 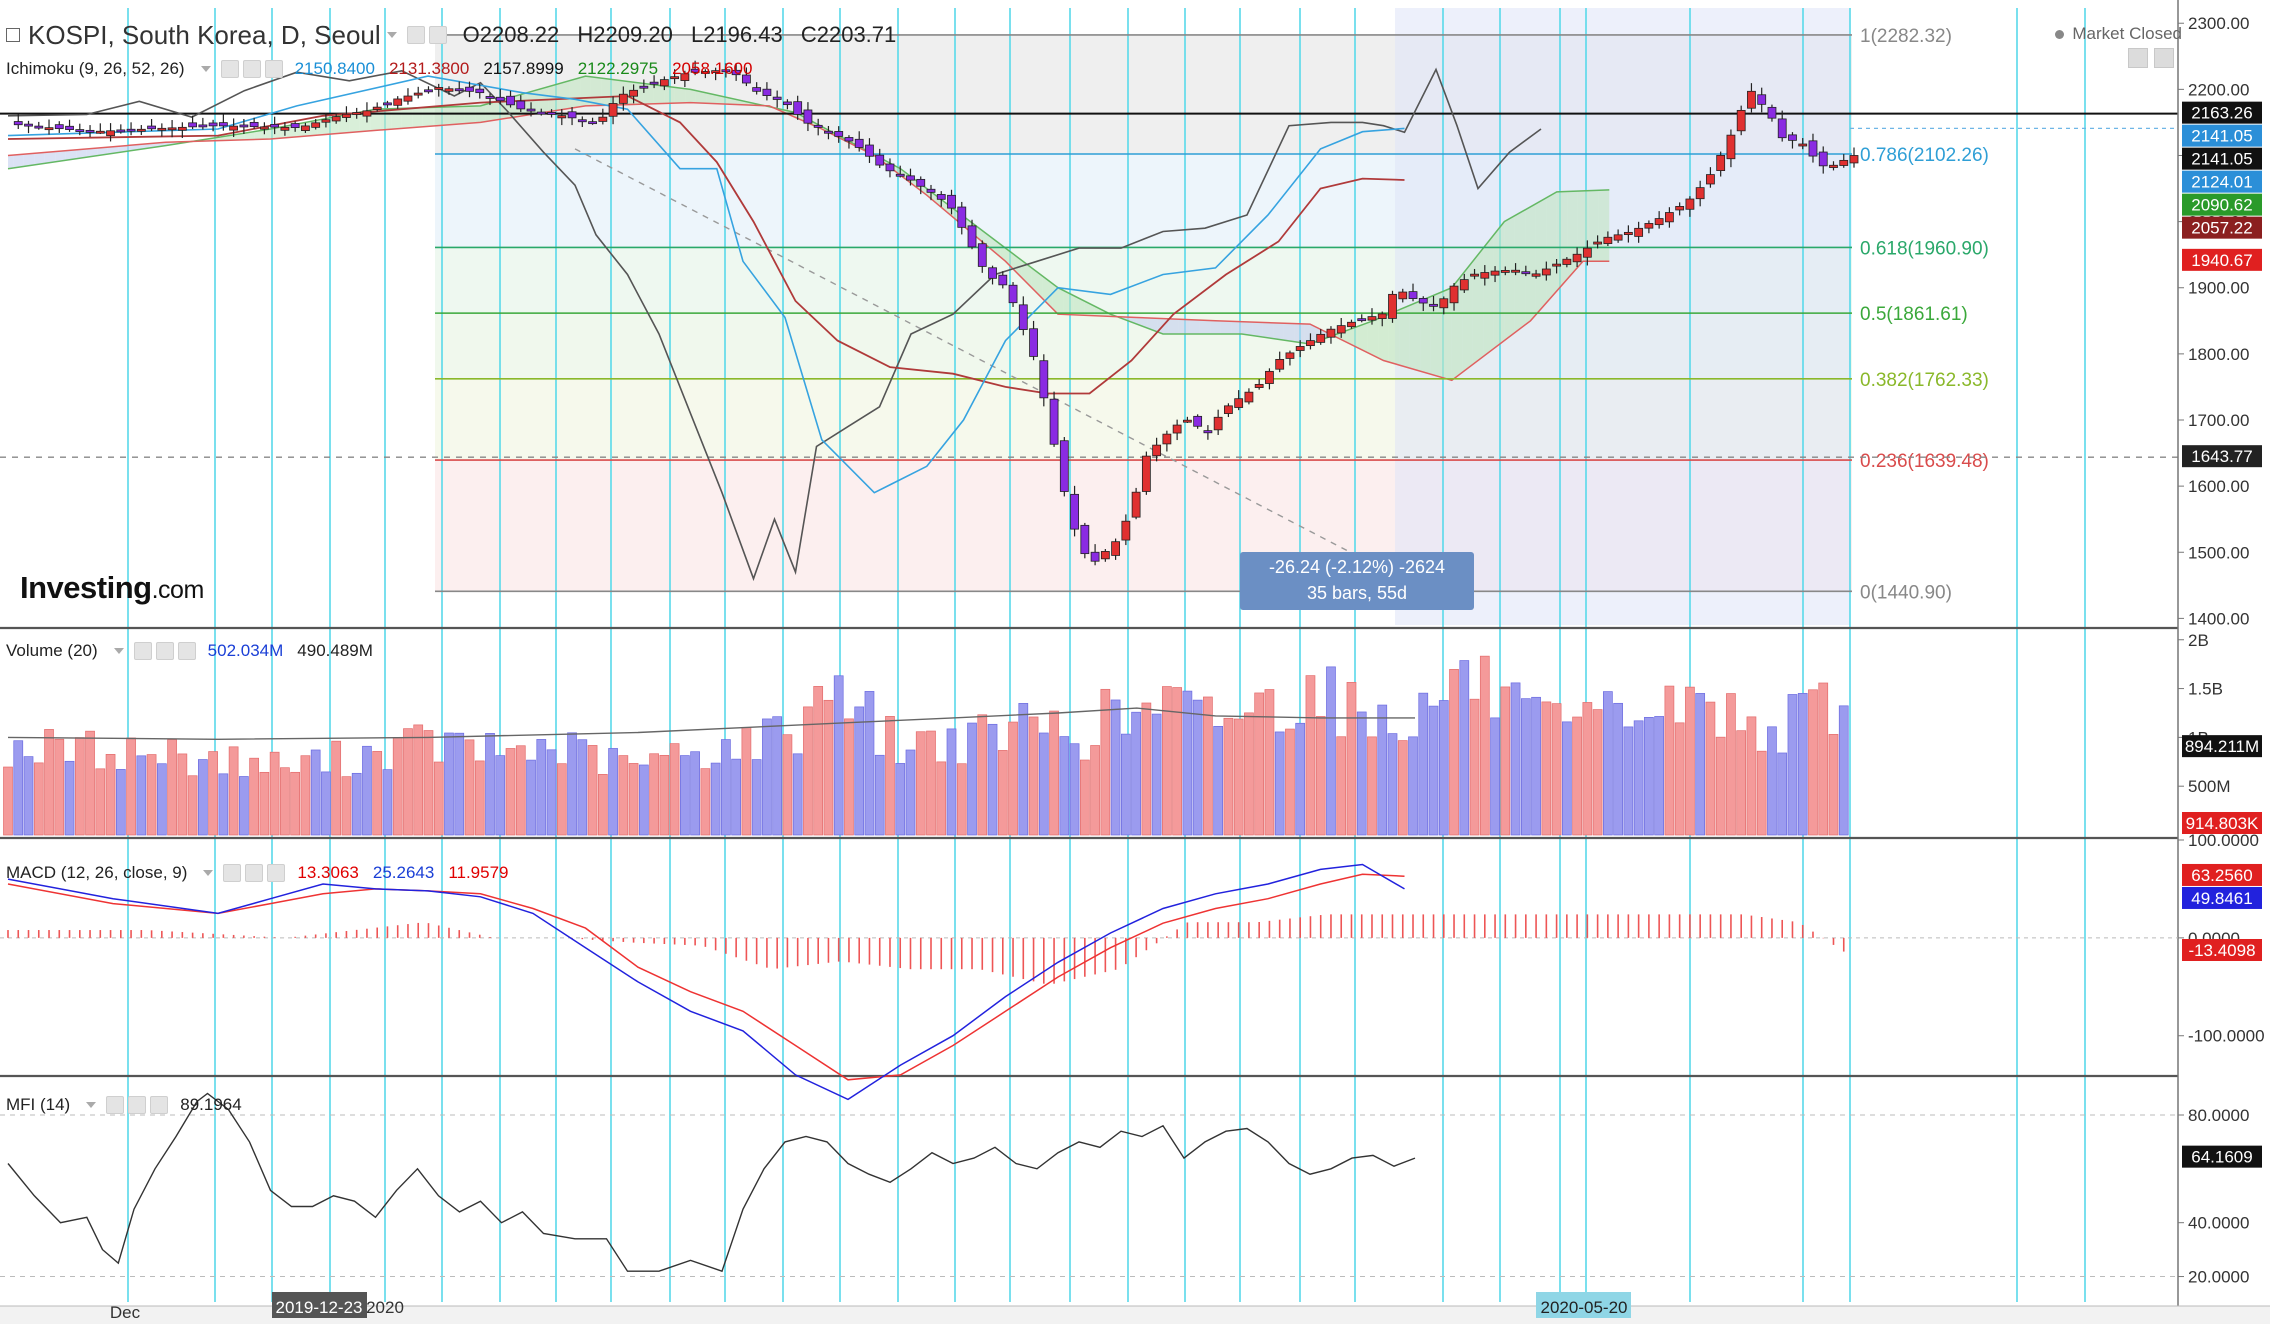 I want to click on volume-legend: Volume (20) 502.034M 490.489M, so click(x=196, y=651).